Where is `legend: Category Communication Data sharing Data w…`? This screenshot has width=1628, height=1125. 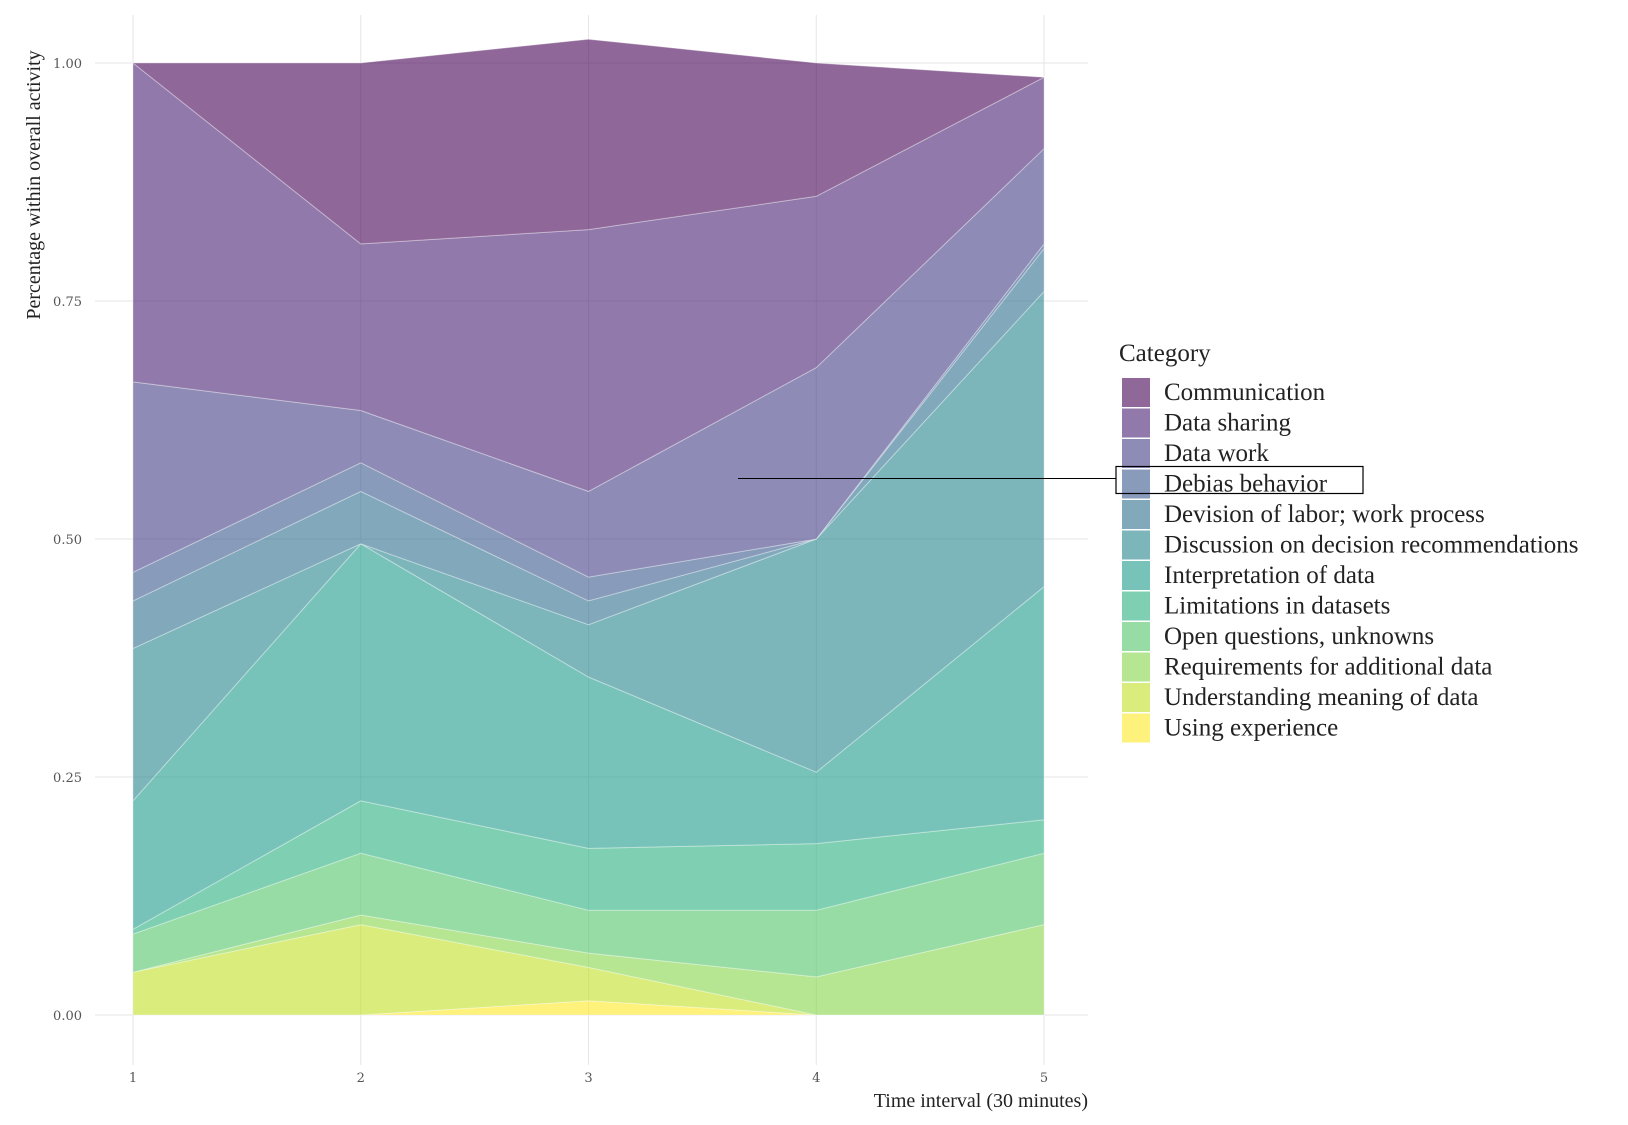
legend: Category Communication Data sharing Data w… is located at coordinates (1349, 541).